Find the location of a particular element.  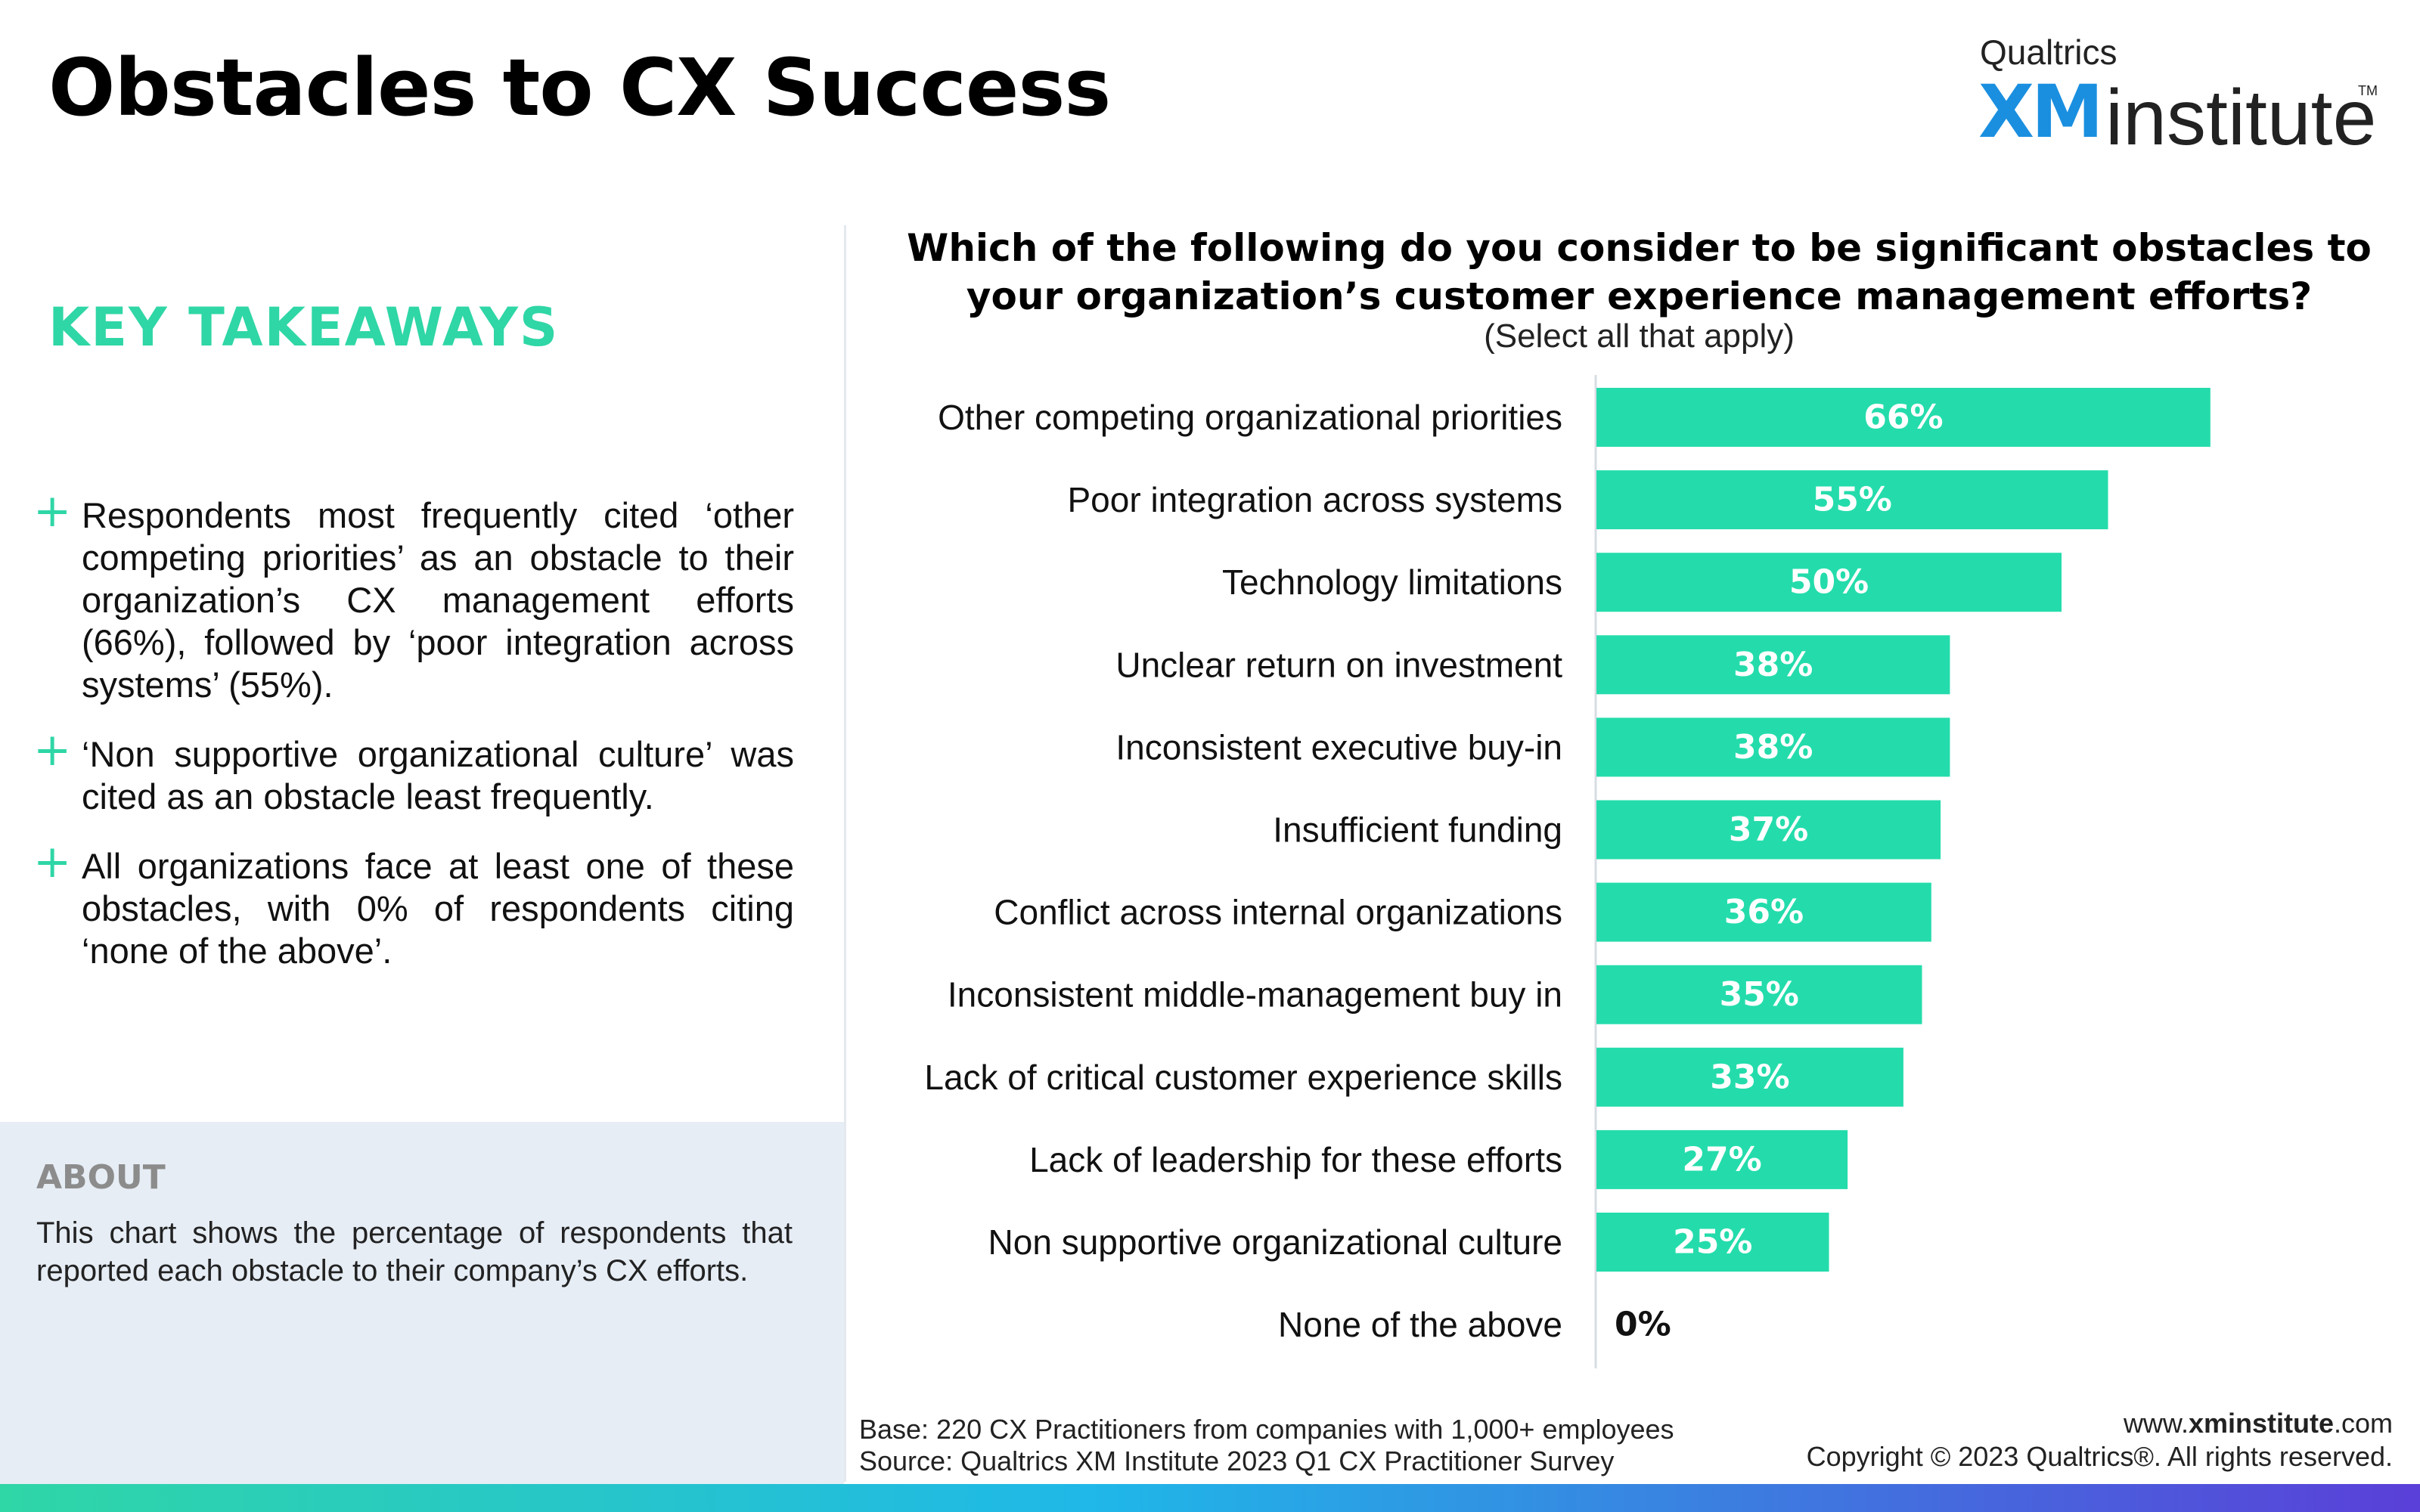

xm-institute-logo: Qualtrics XM institute TM is located at coordinates (2178, 94).